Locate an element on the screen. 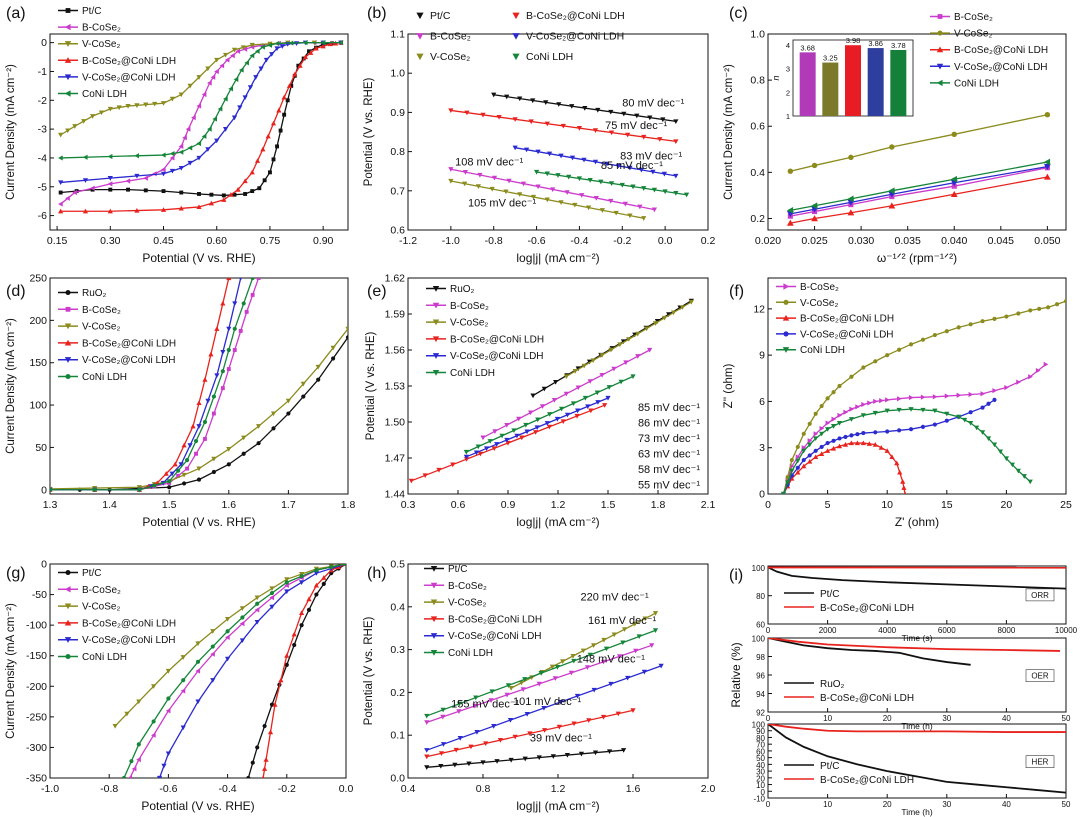  y-tick-label: 98 is located at coordinates (760, 657).